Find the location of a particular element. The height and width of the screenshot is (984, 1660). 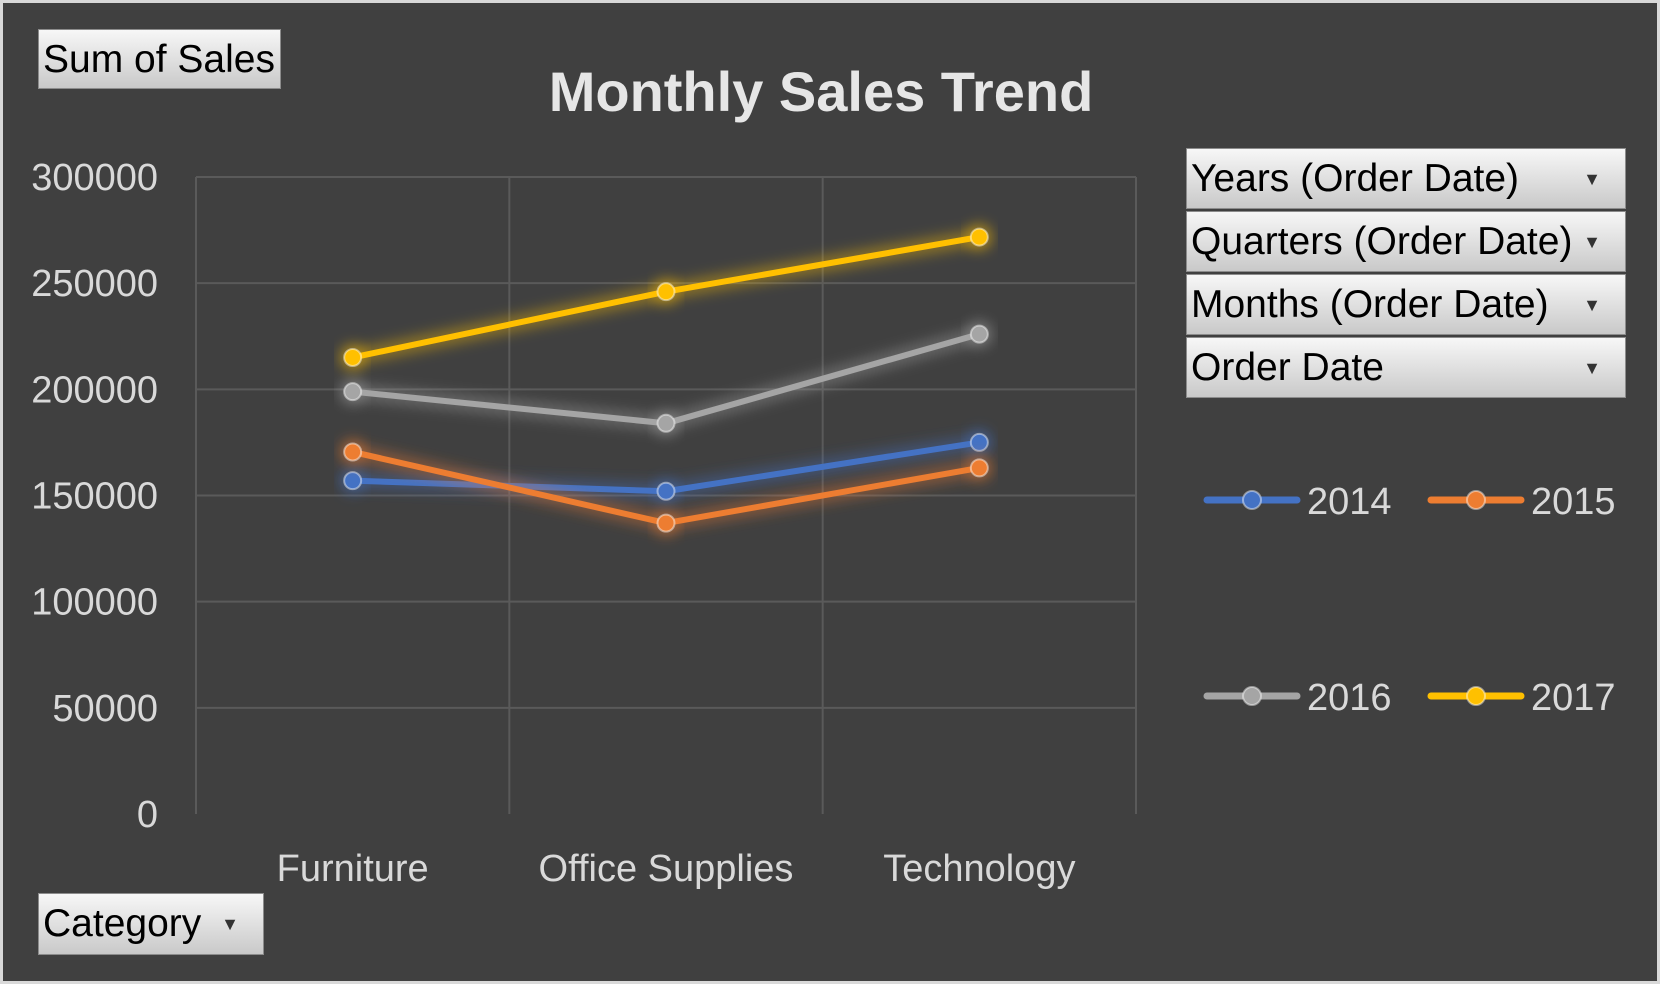

sum-of-sales-field-button: Sum of Sales is located at coordinates (159, 59).